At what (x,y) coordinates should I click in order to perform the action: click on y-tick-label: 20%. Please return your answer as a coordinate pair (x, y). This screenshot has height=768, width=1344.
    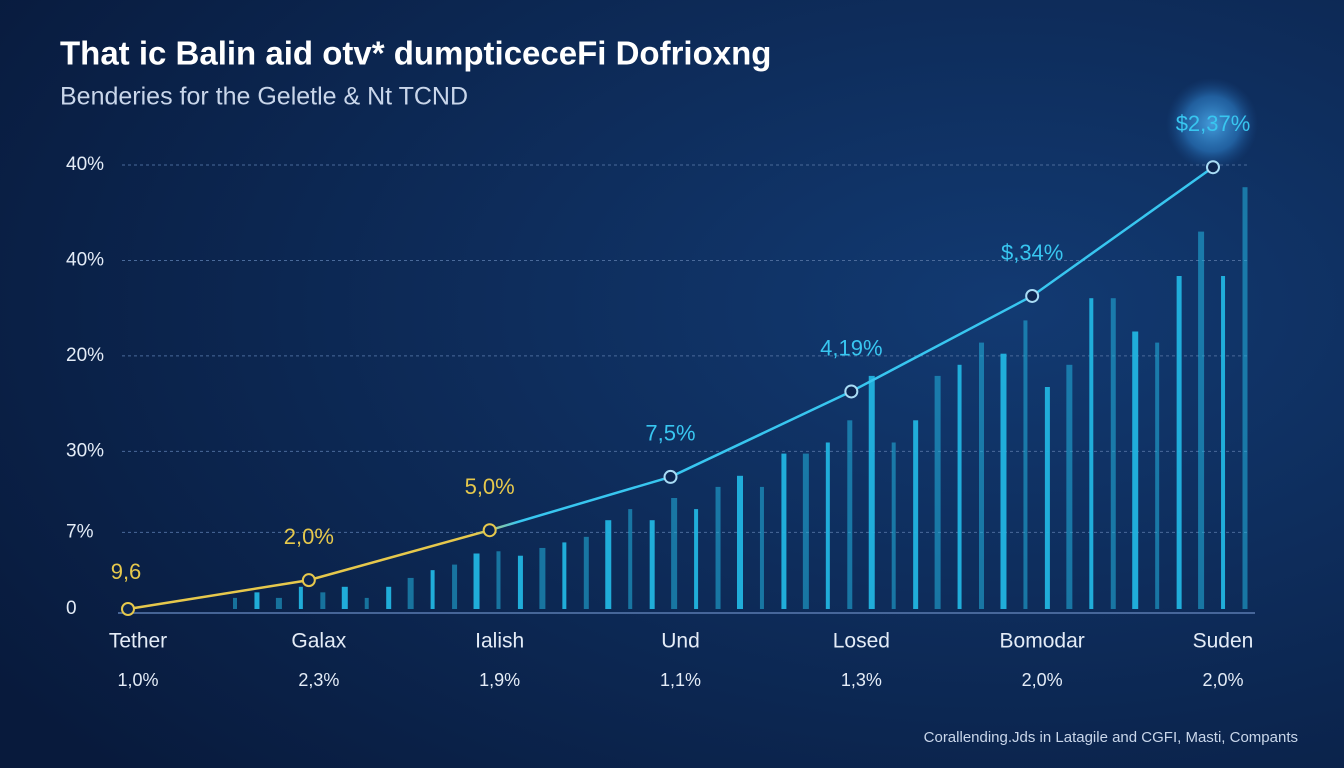
    Looking at the image, I should click on (85, 355).